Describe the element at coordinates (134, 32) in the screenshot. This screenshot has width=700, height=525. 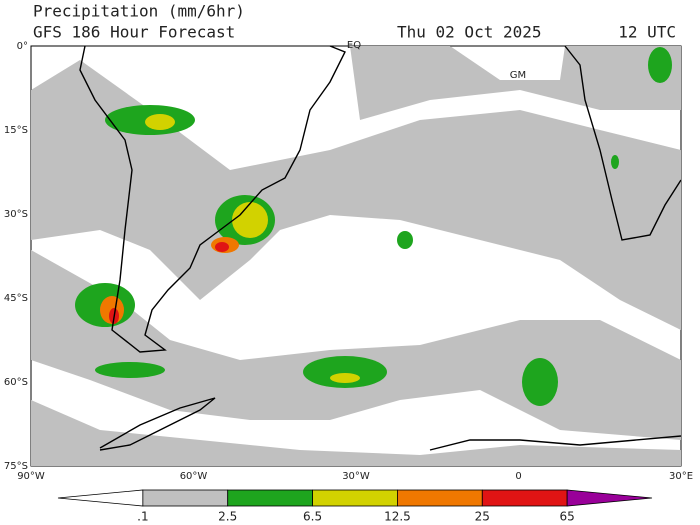
I see `model: GFS 186 Hour Forecast` at that location.